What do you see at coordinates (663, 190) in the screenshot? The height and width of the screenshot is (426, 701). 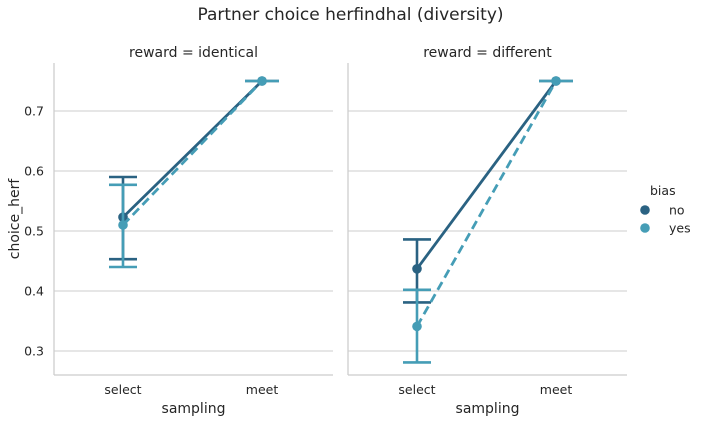 I see `legend-title: bias` at bounding box center [663, 190].